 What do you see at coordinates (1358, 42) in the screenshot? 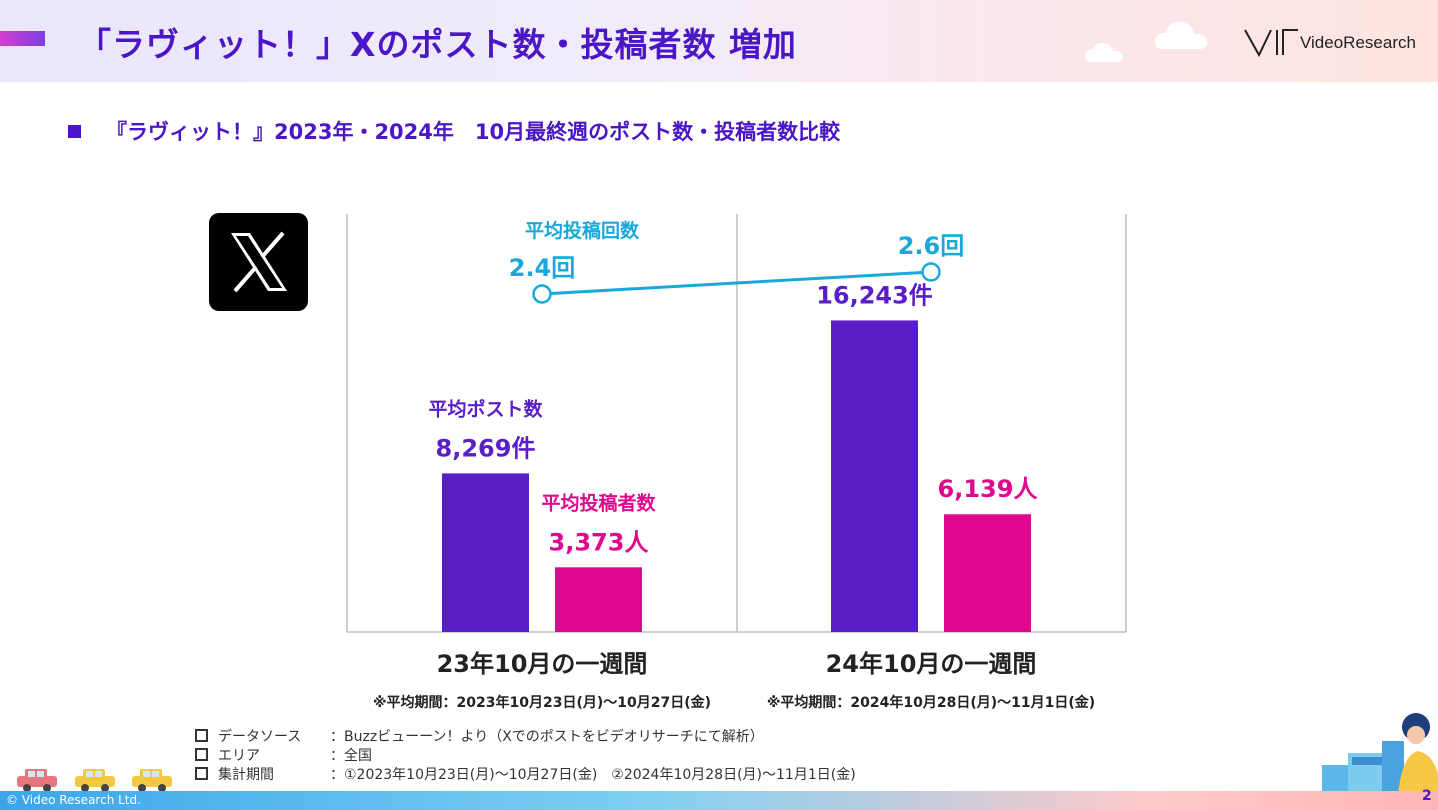
I see `logo-text: VideoResearch` at bounding box center [1358, 42].